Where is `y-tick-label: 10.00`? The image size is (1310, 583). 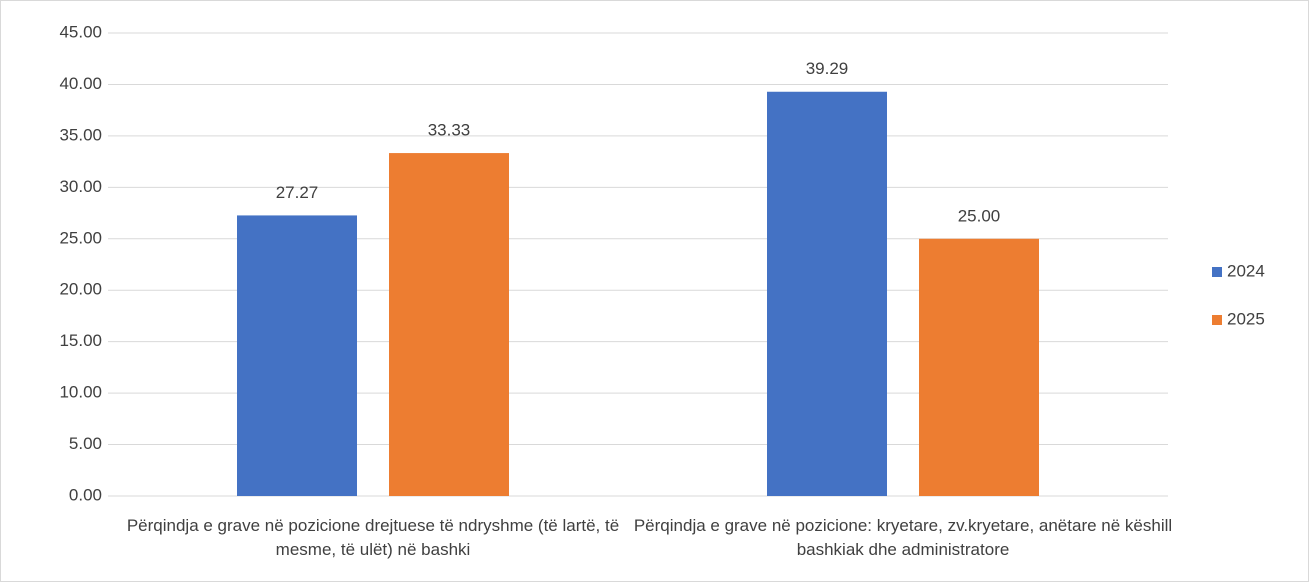
y-tick-label: 10.00 is located at coordinates (80, 392).